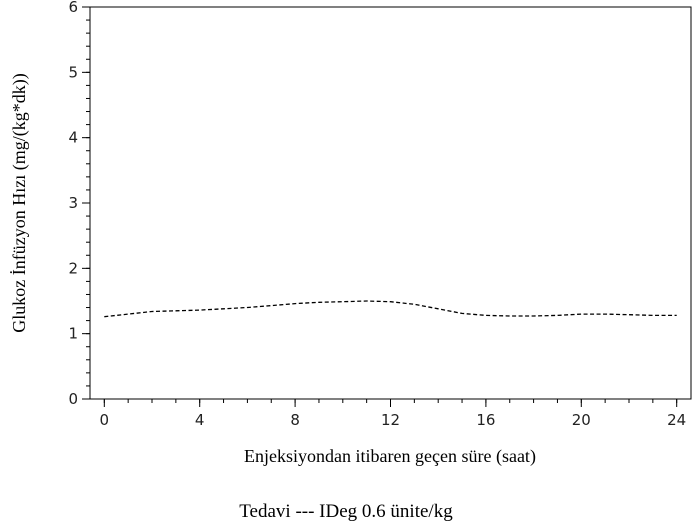 This screenshot has width=693, height=529. I want to click on y-tick-label: 5, so click(73, 72).